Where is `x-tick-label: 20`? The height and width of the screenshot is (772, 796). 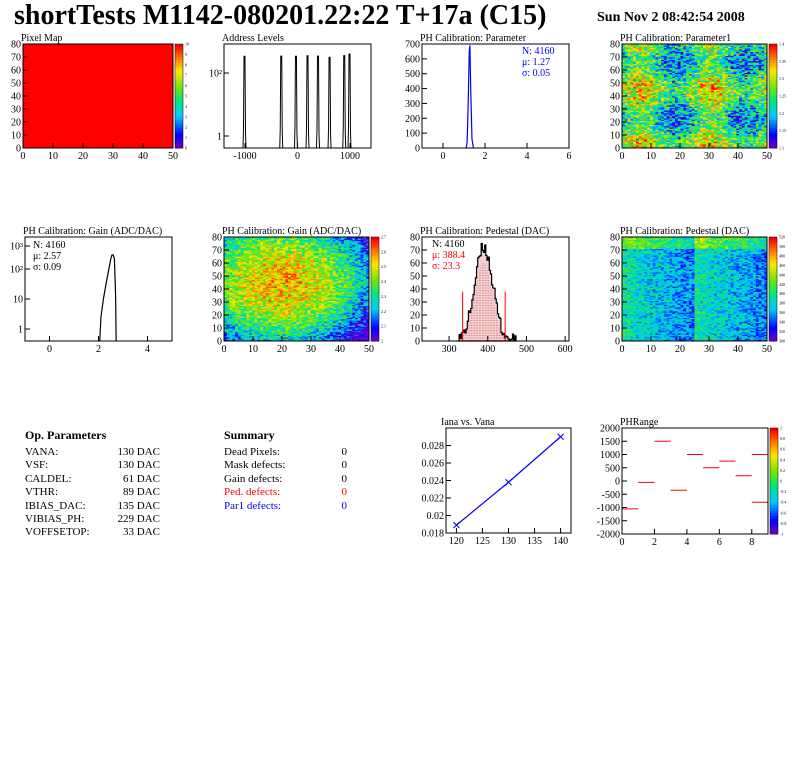 x-tick-label: 20 is located at coordinates (680, 156).